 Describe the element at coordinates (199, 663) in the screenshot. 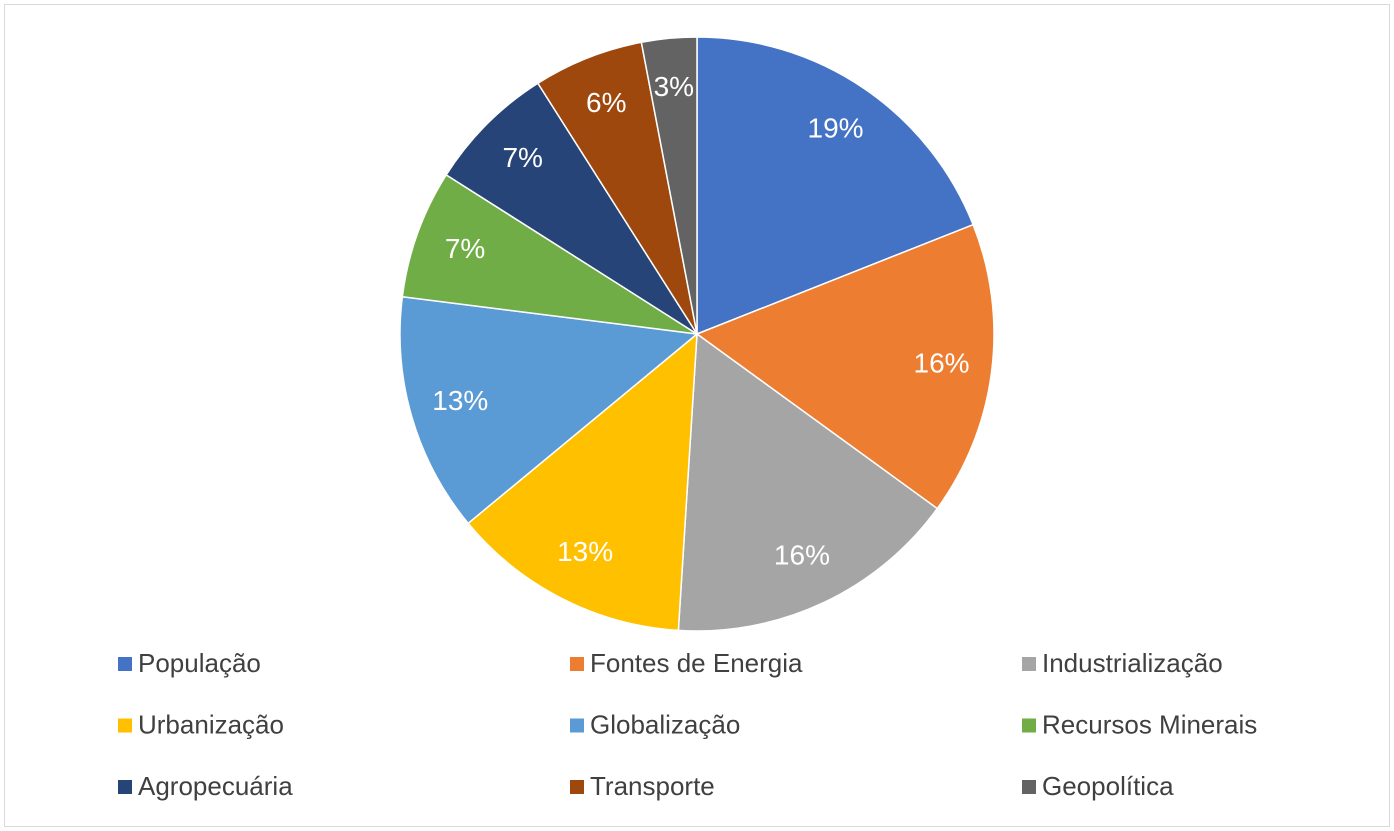

I see `legend-label: População` at that location.